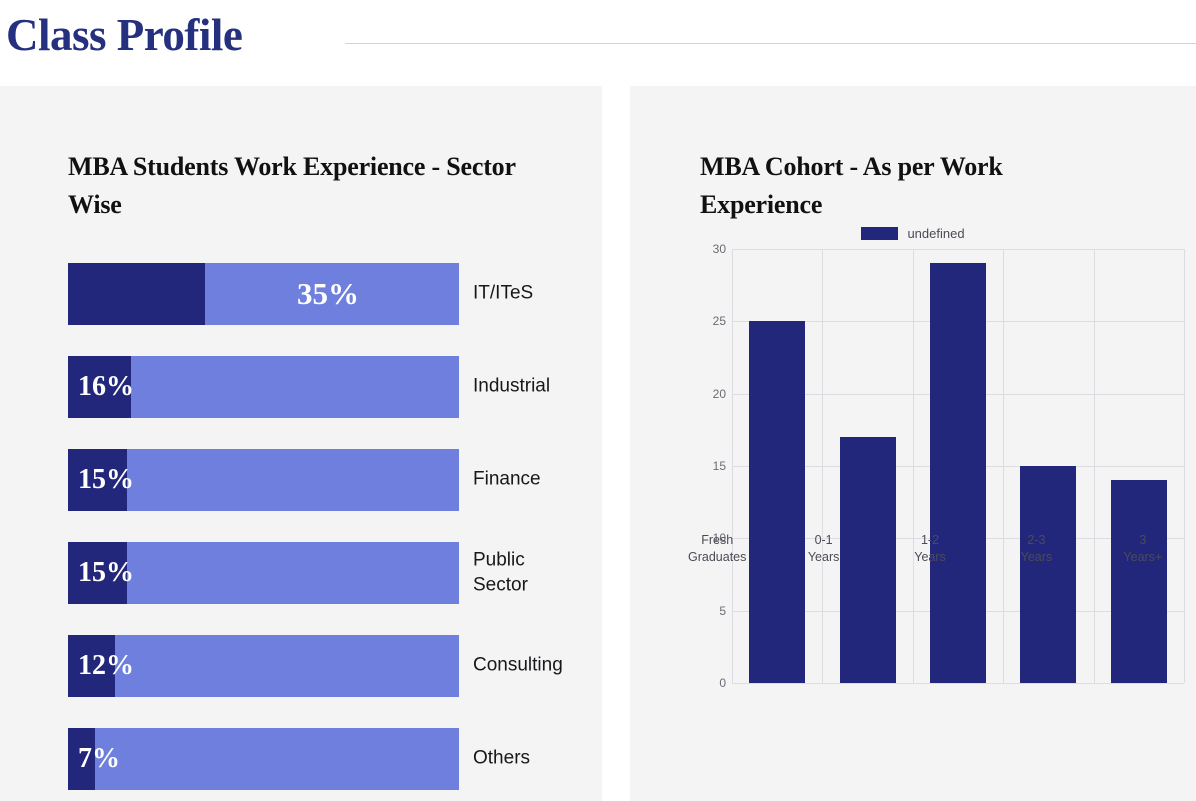 The height and width of the screenshot is (801, 1196). I want to click on bar-value-label: 35%, so click(328, 293).